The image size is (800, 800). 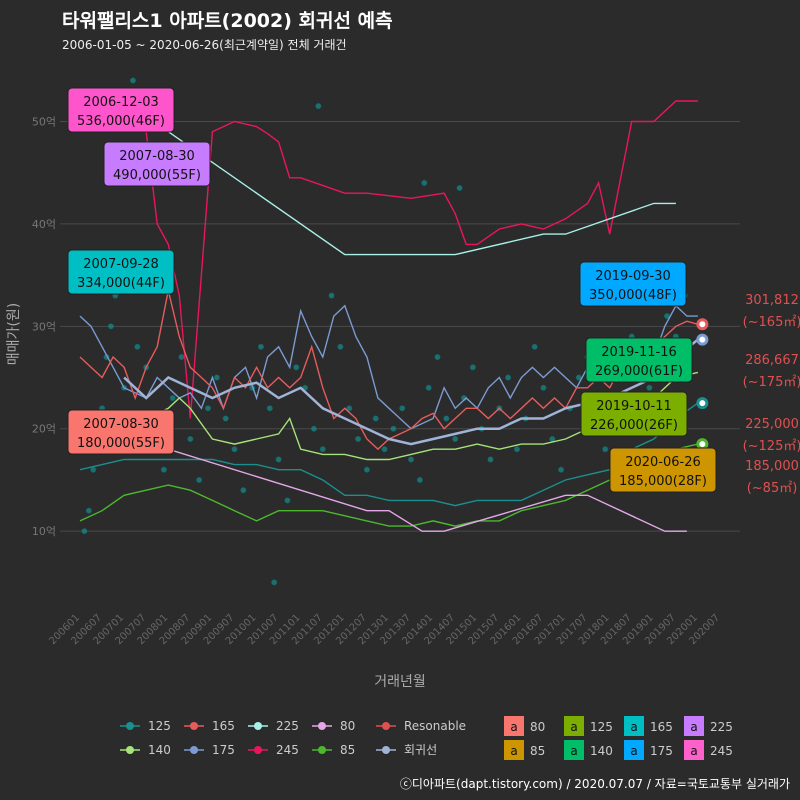 What do you see at coordinates (157, 175) in the screenshot?
I see `annotation-price: 490,000(55F)` at bounding box center [157, 175].